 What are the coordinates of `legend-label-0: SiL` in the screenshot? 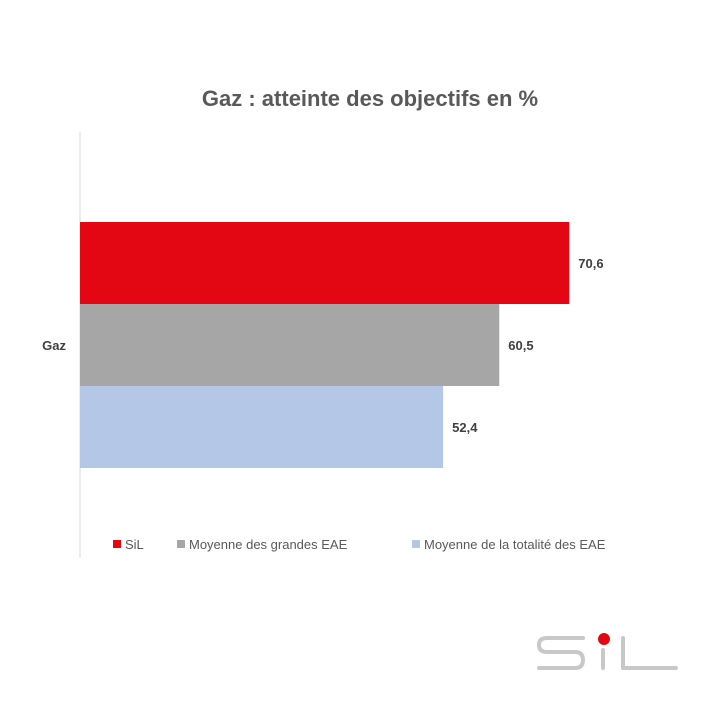 It's located at (134, 544).